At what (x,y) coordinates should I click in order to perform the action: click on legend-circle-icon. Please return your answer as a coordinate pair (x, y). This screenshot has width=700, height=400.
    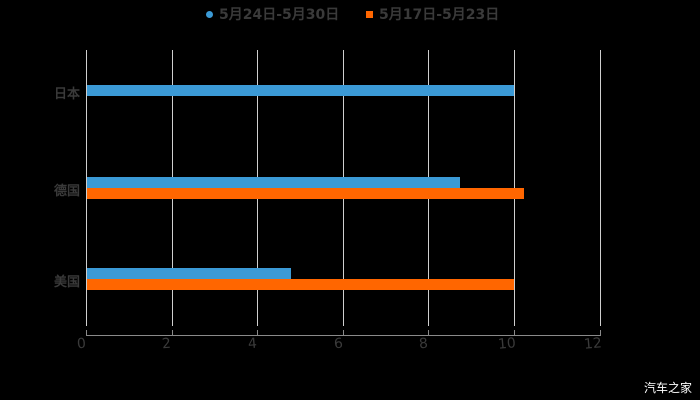
    Looking at the image, I should click on (209, 14).